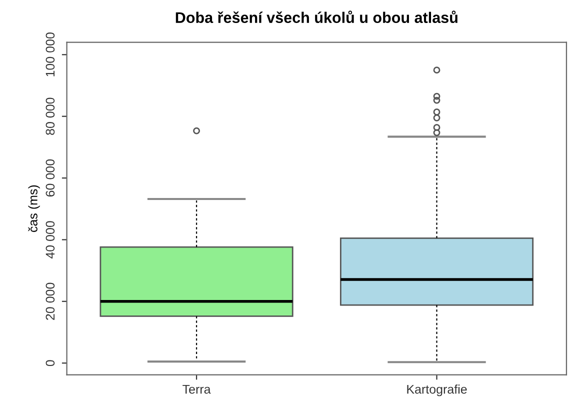 This screenshot has height=403, width=581. I want to click on y-tick-label: 80 000, so click(50, 116).